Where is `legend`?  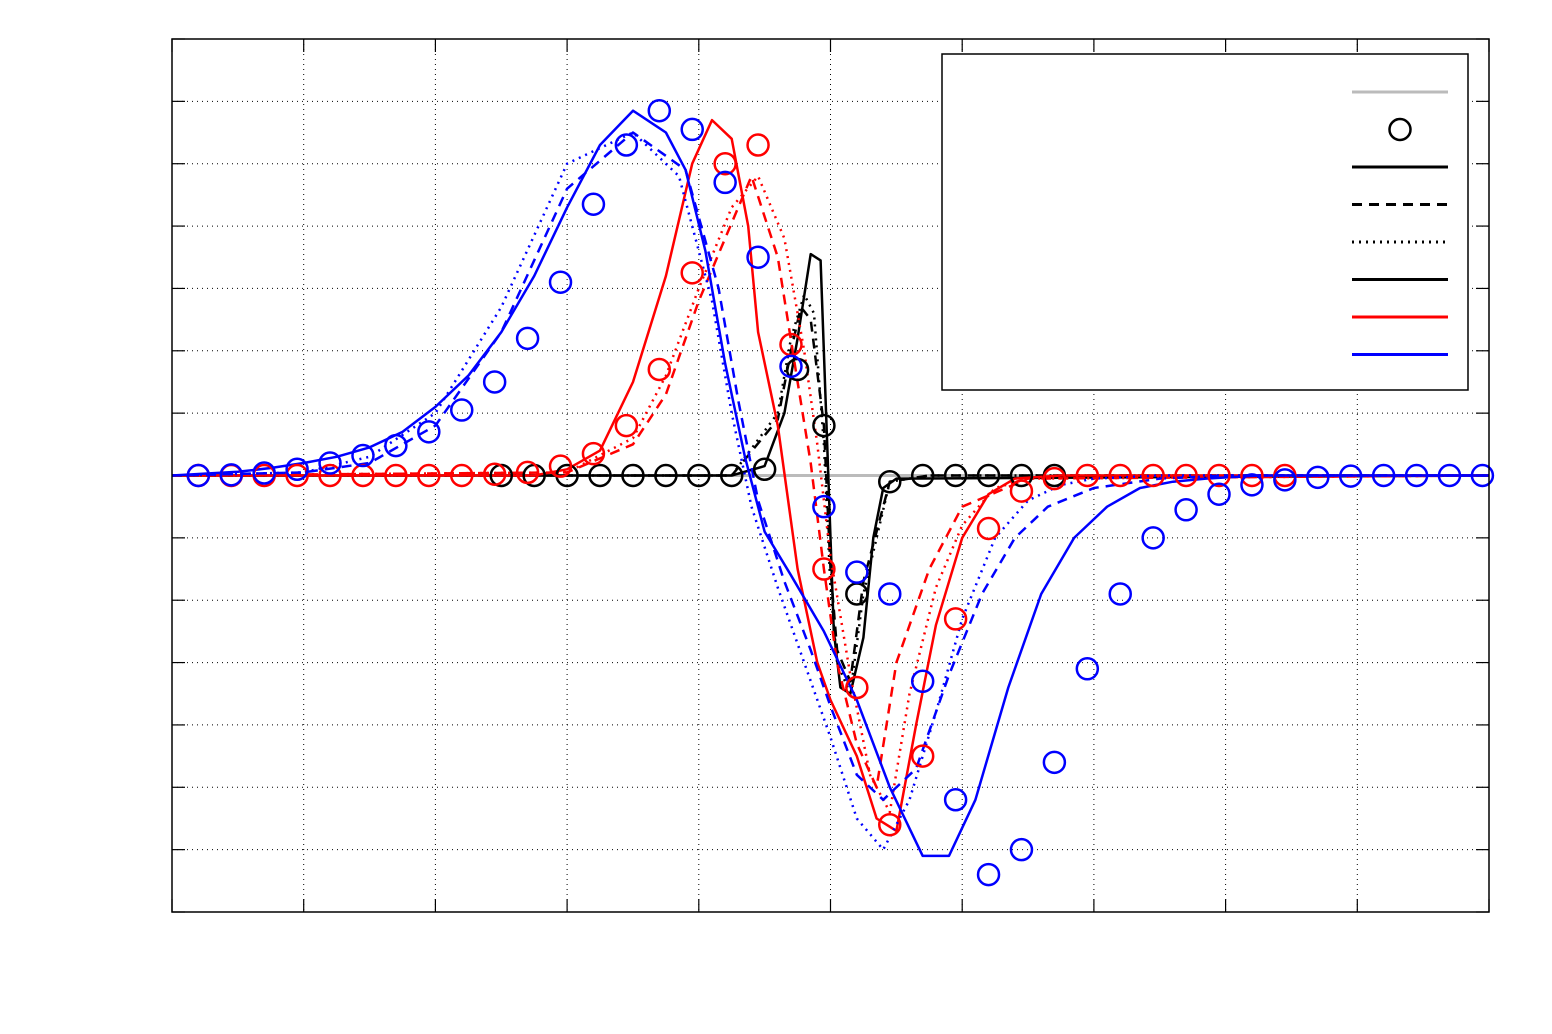
legend is located at coordinates (1205, 222).